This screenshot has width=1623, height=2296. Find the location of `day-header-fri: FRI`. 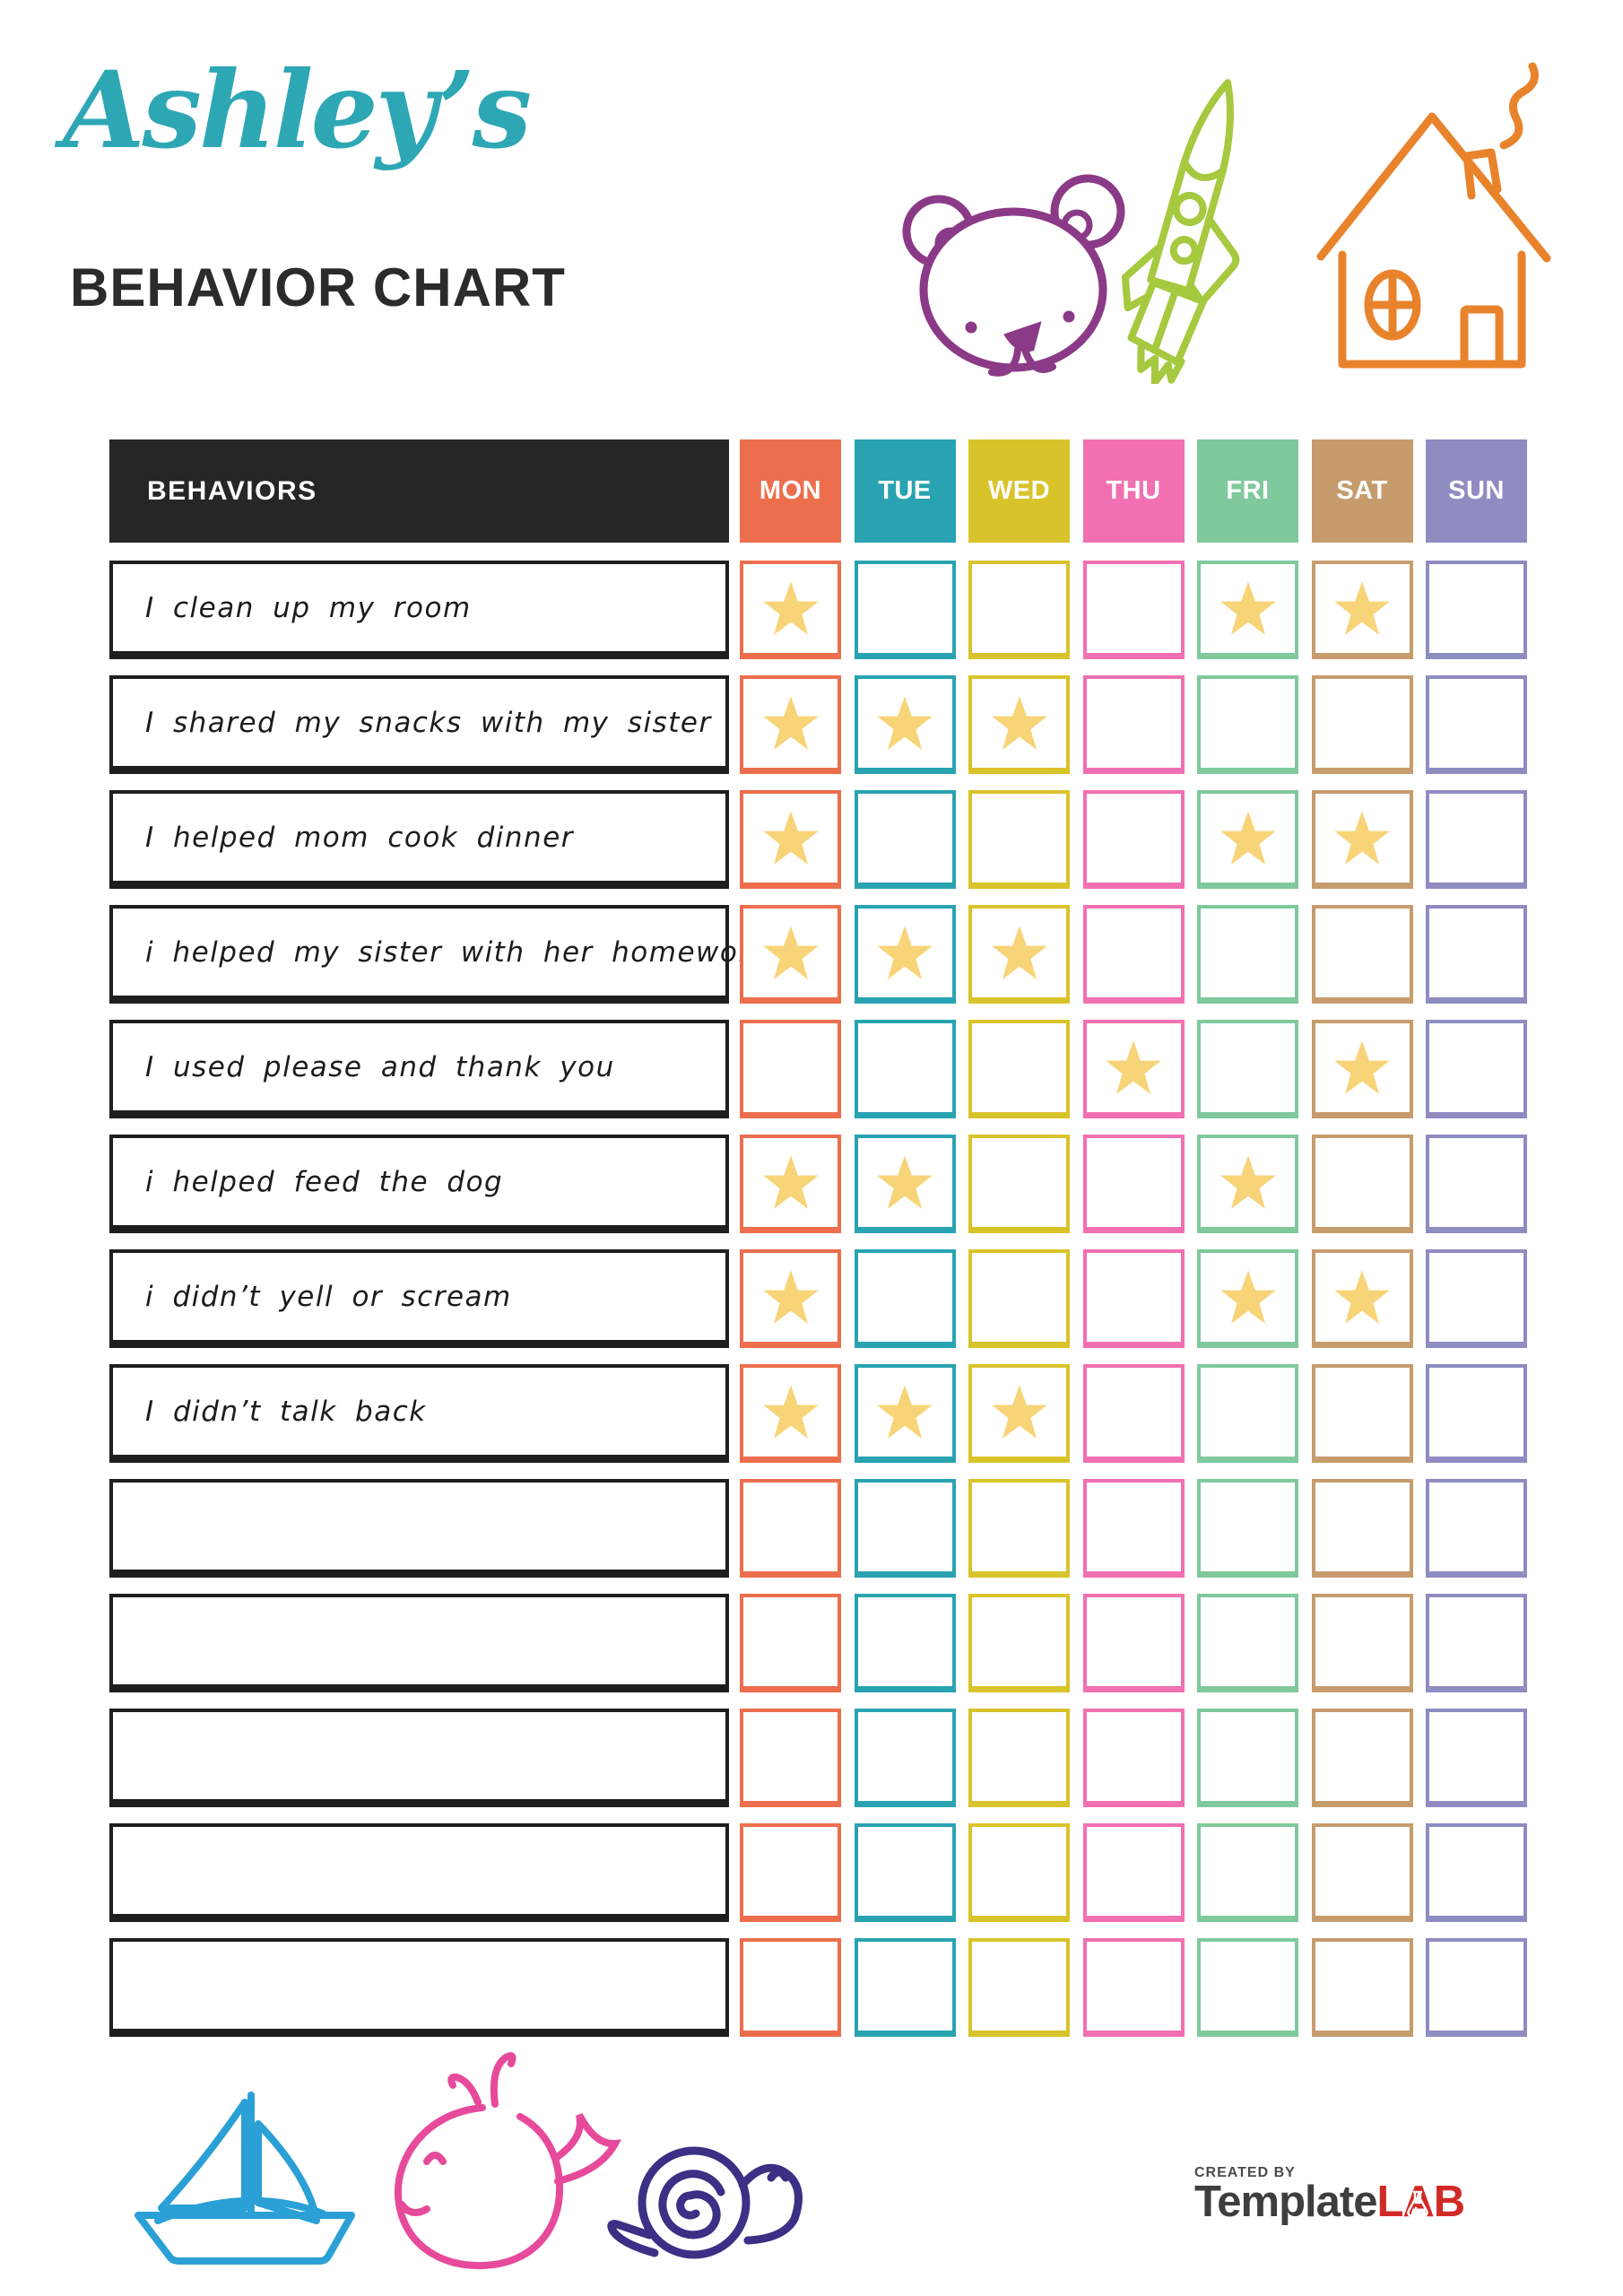

day-header-fri: FRI is located at coordinates (1247, 491).